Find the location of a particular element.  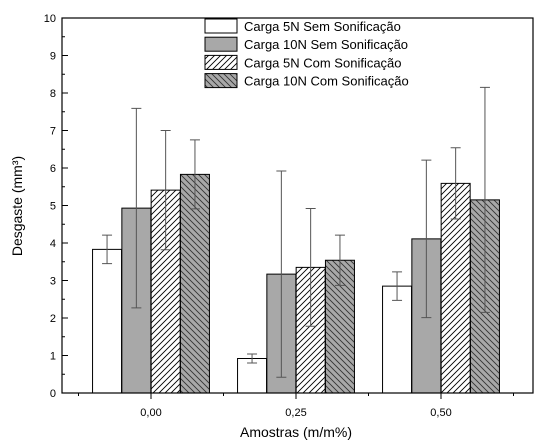

y-tick-label: 4 is located at coordinates (53, 244).